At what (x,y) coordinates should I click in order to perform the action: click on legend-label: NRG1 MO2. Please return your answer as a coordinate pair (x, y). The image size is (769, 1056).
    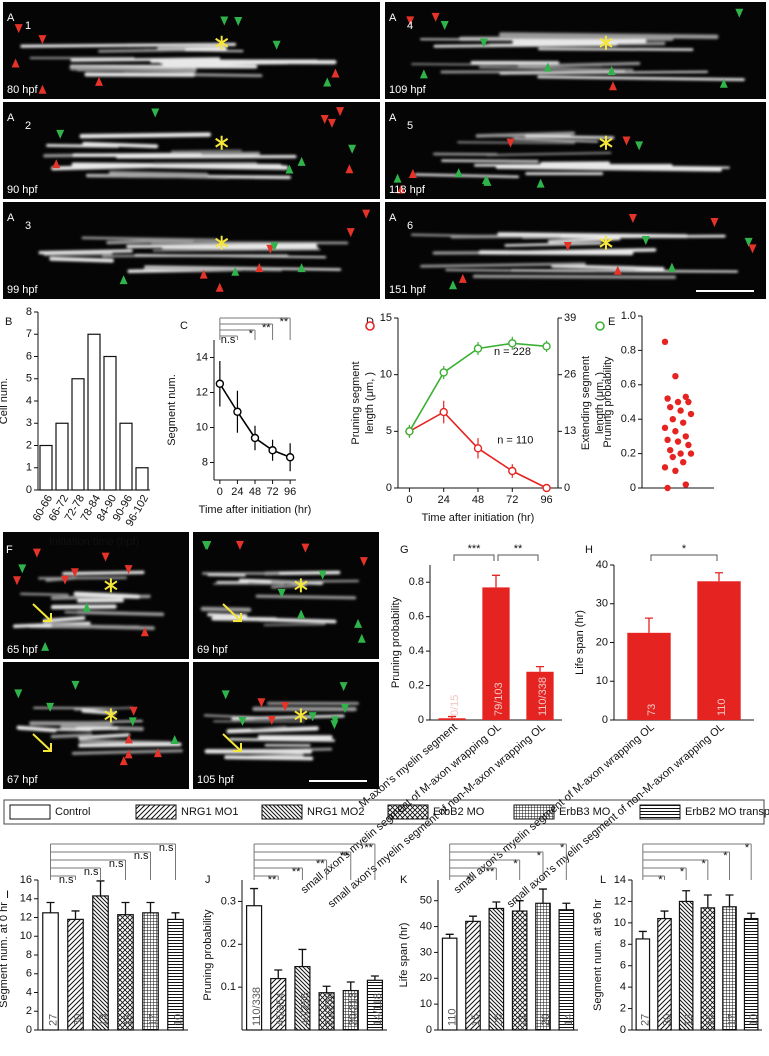
    Looking at the image, I should click on (335, 812).